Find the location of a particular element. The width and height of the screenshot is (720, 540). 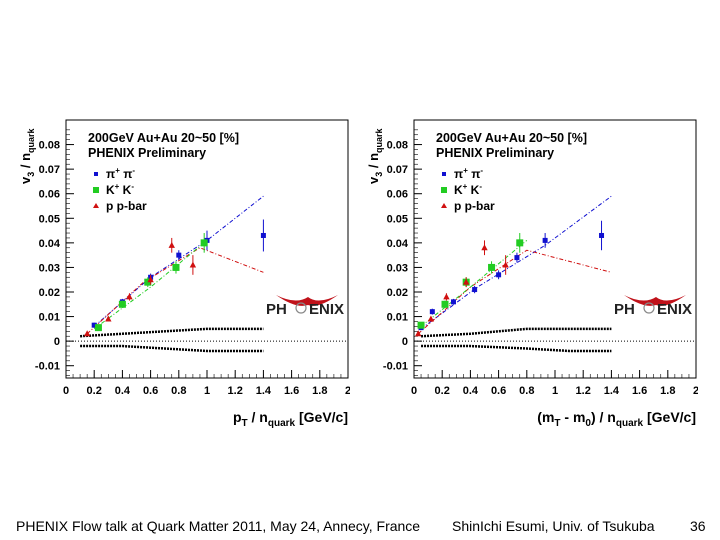

x-axis-label: pT / nquark [GeV/c] is located at coordinates (290, 419).